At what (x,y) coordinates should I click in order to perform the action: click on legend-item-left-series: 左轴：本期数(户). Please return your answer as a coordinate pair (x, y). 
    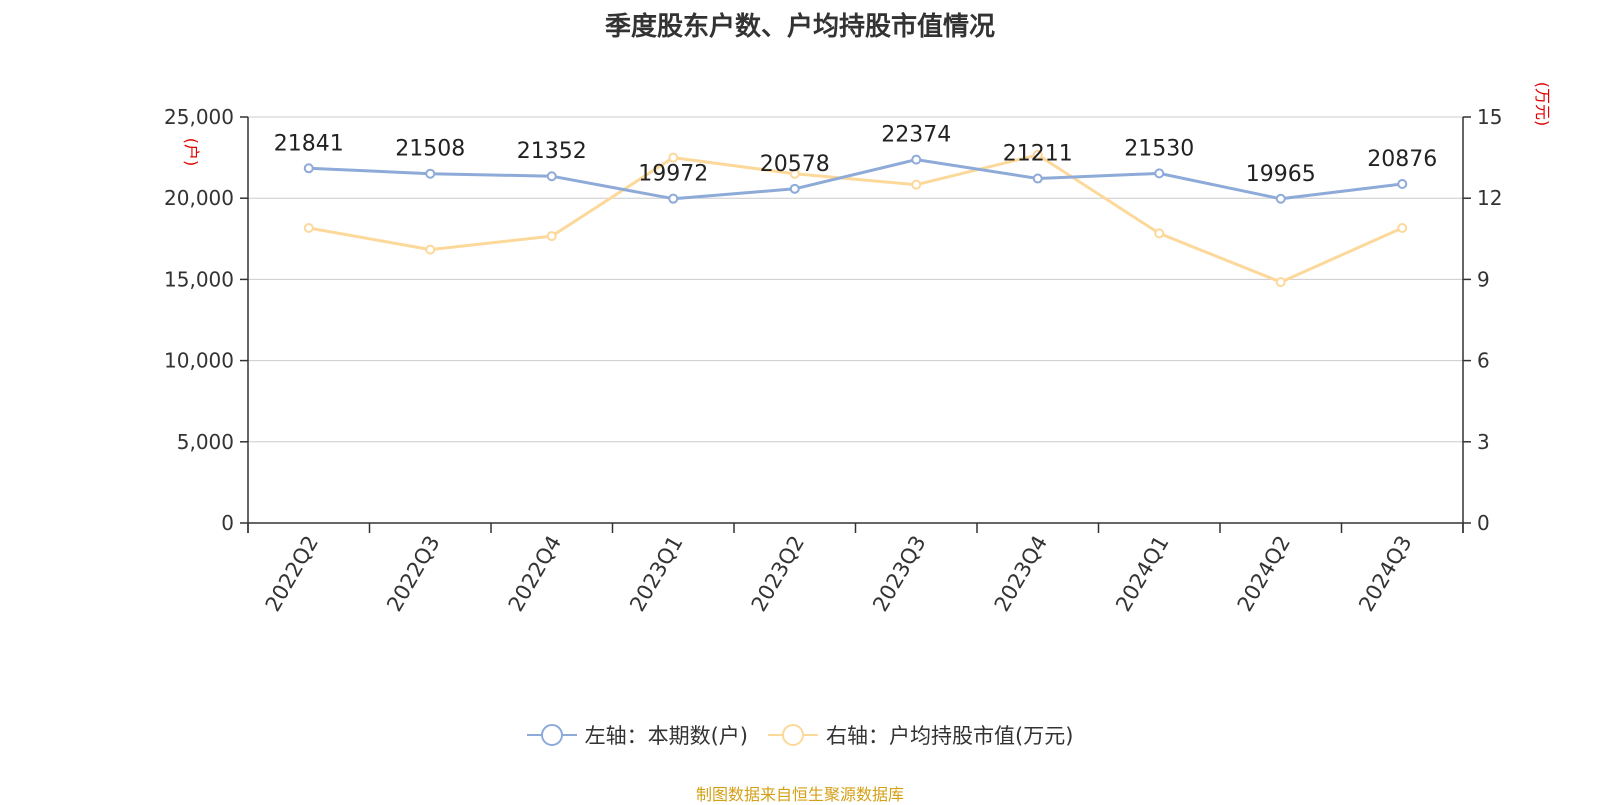
    Looking at the image, I should click on (637, 735).